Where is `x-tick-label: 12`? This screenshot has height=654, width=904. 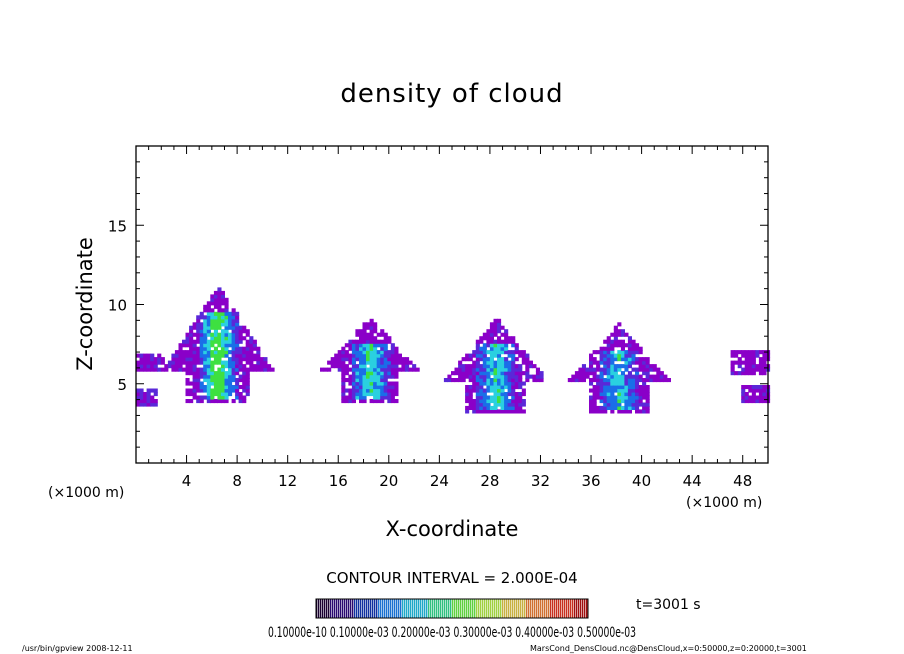
x-tick-label: 12 is located at coordinates (287, 481).